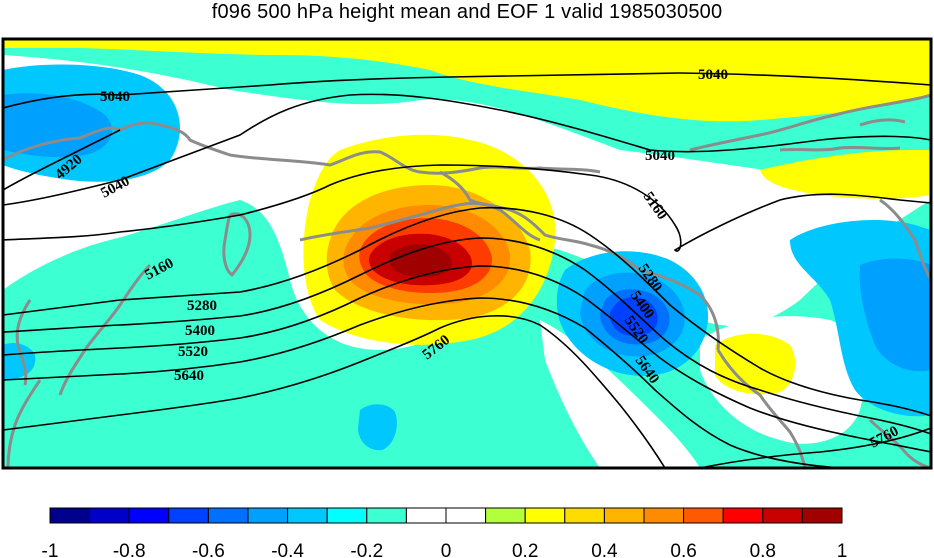  Describe the element at coordinates (129, 549) in the screenshot. I see `colorbar-tick-label: -0.8` at that location.